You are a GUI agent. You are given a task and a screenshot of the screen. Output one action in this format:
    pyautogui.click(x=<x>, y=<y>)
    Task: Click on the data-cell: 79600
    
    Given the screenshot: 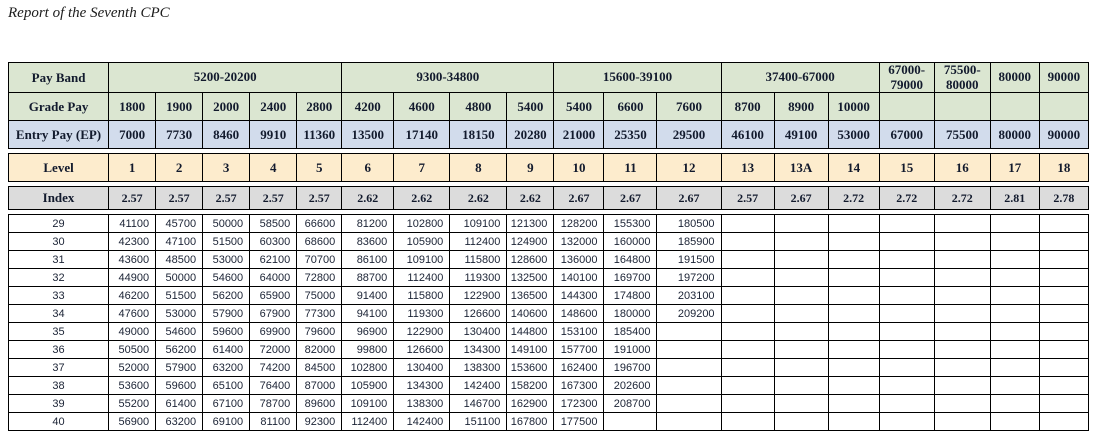 What is the action you would take?
    pyautogui.click(x=319, y=331)
    